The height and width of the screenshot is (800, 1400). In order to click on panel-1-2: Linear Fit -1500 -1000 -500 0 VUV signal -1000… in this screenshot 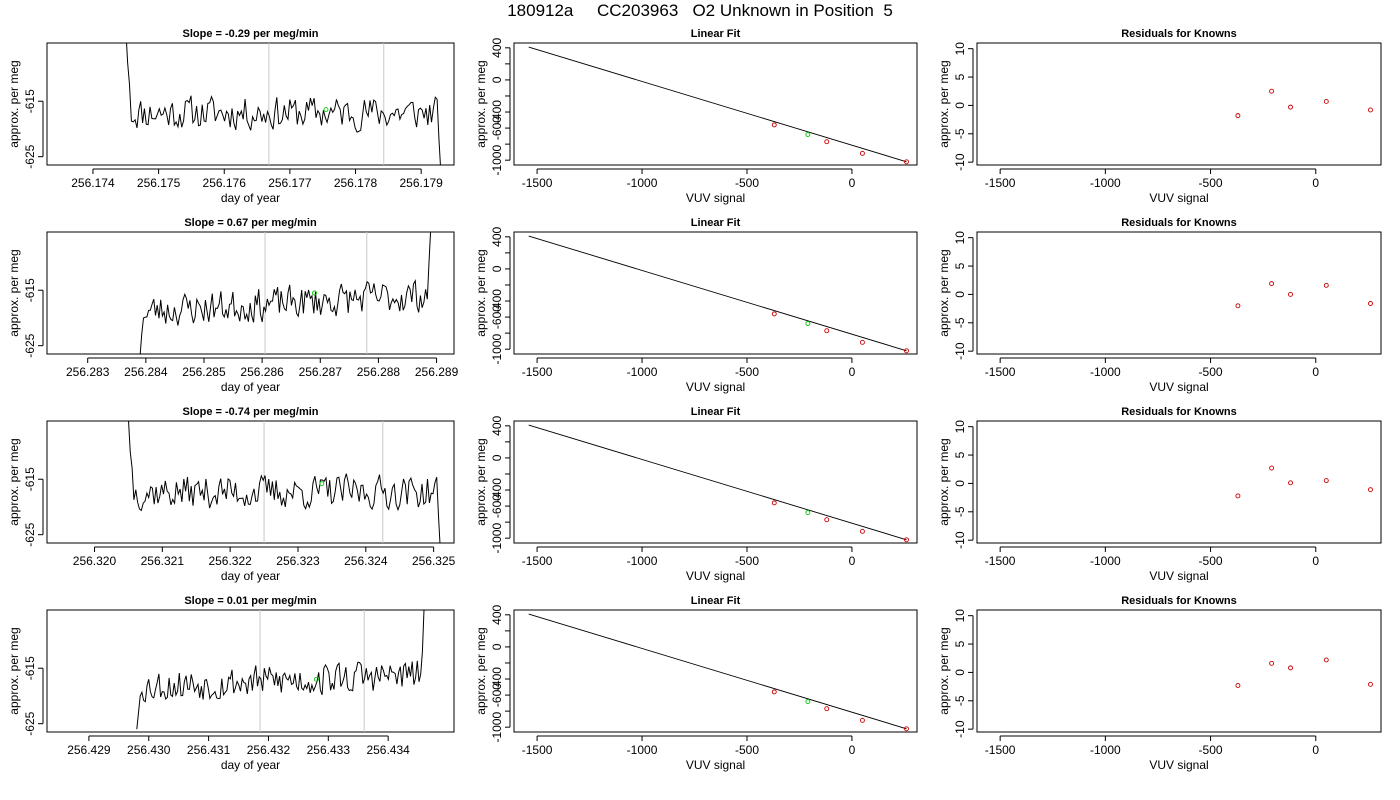, I will do `click(696, 116)`.